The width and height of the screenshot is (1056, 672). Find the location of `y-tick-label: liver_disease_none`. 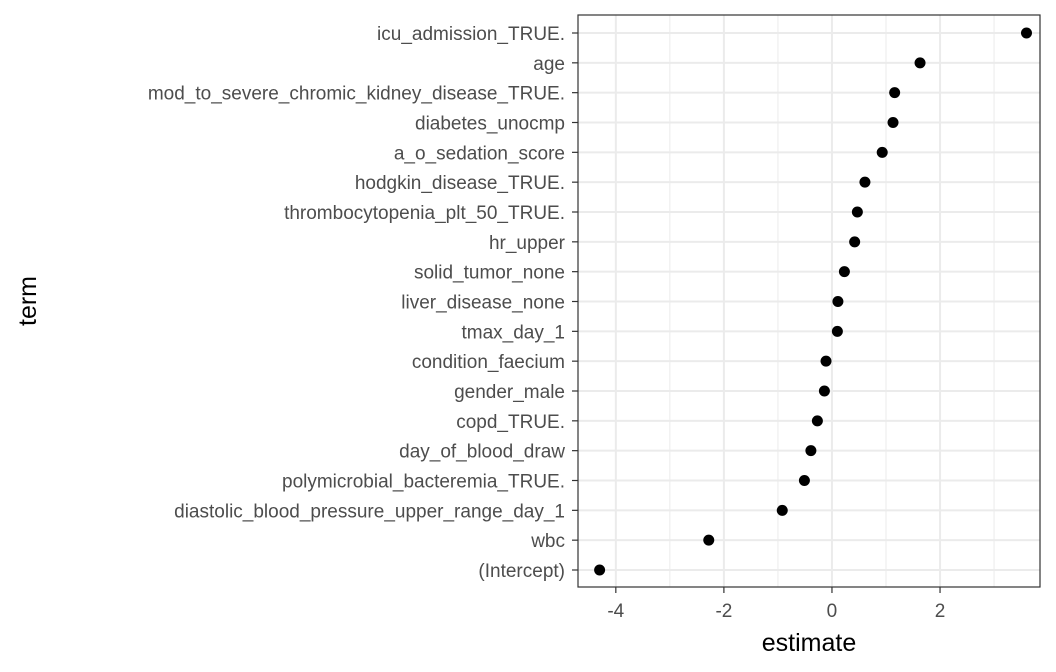

y-tick-label: liver_disease_none is located at coordinates (483, 303).